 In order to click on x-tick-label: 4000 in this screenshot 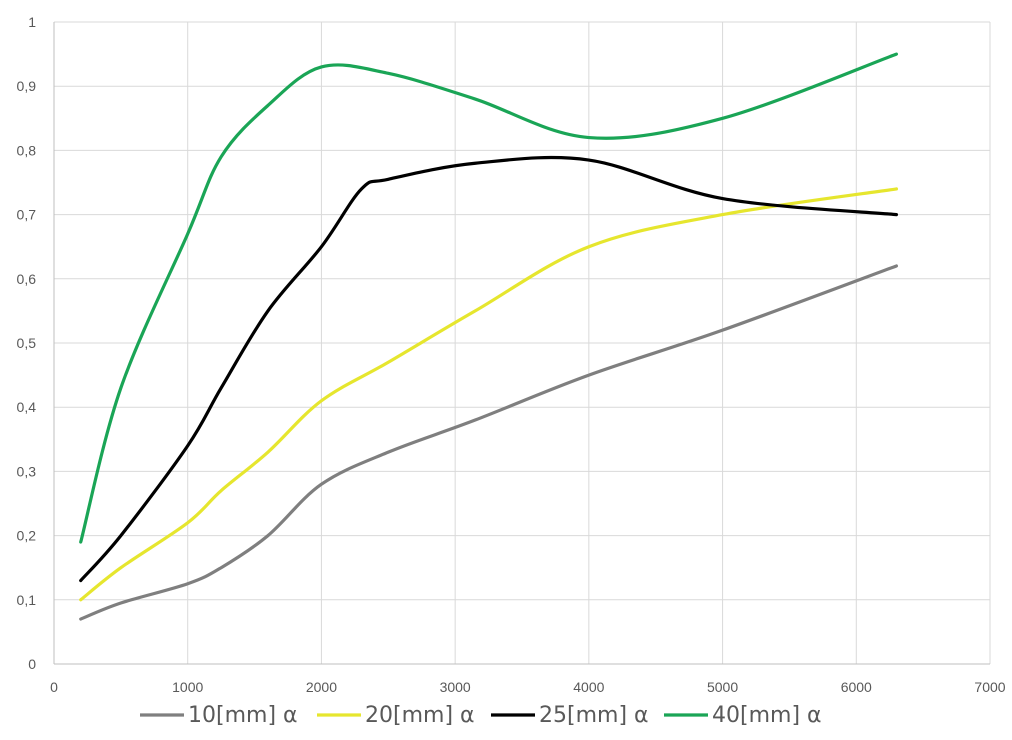, I will do `click(588, 687)`.